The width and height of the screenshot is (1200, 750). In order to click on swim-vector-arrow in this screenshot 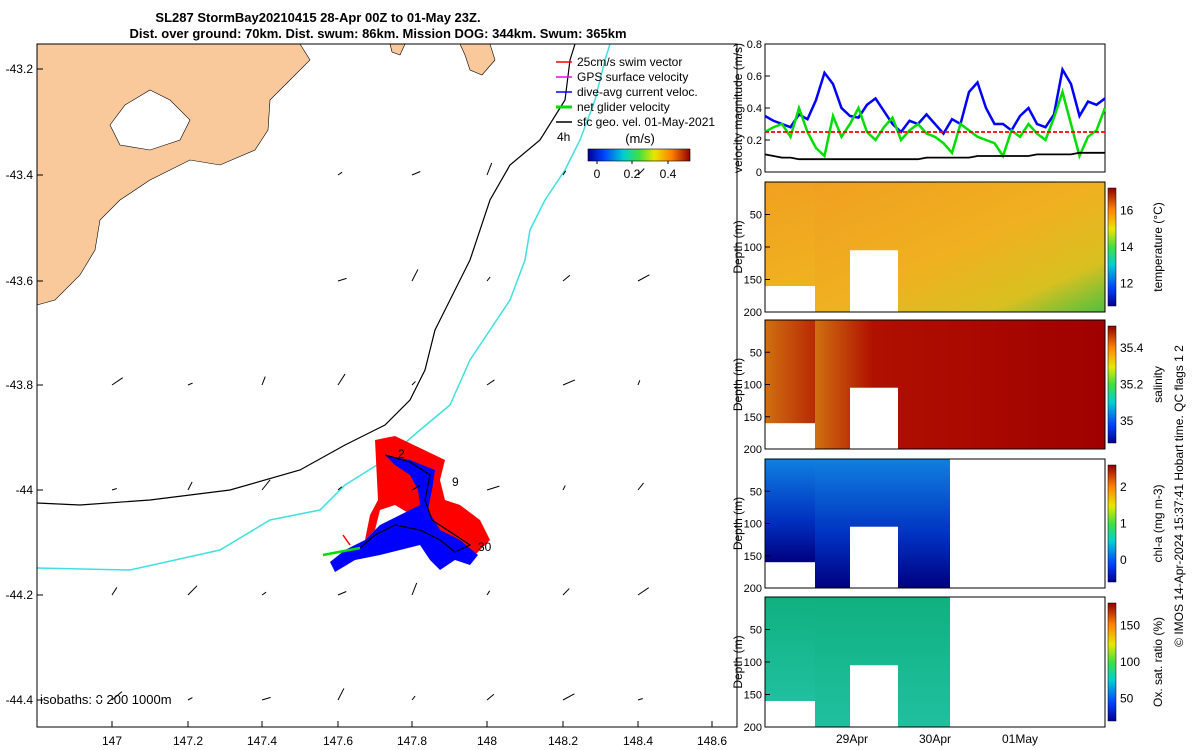, I will do `click(346, 540)`.